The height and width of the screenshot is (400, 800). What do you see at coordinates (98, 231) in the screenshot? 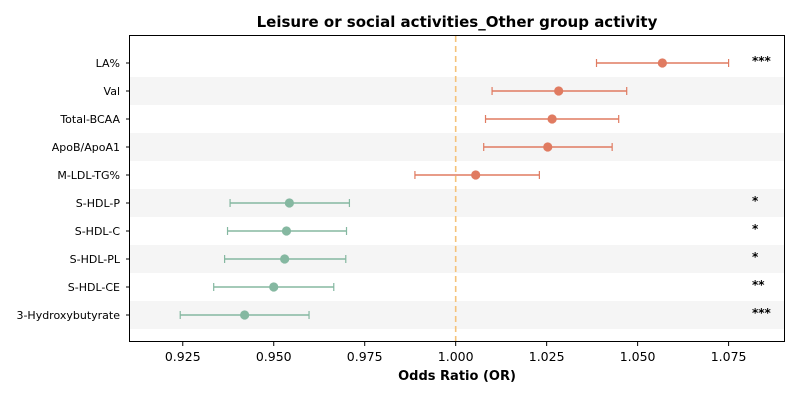
I see `y-tick-label: S-HDL-C` at bounding box center [98, 231].